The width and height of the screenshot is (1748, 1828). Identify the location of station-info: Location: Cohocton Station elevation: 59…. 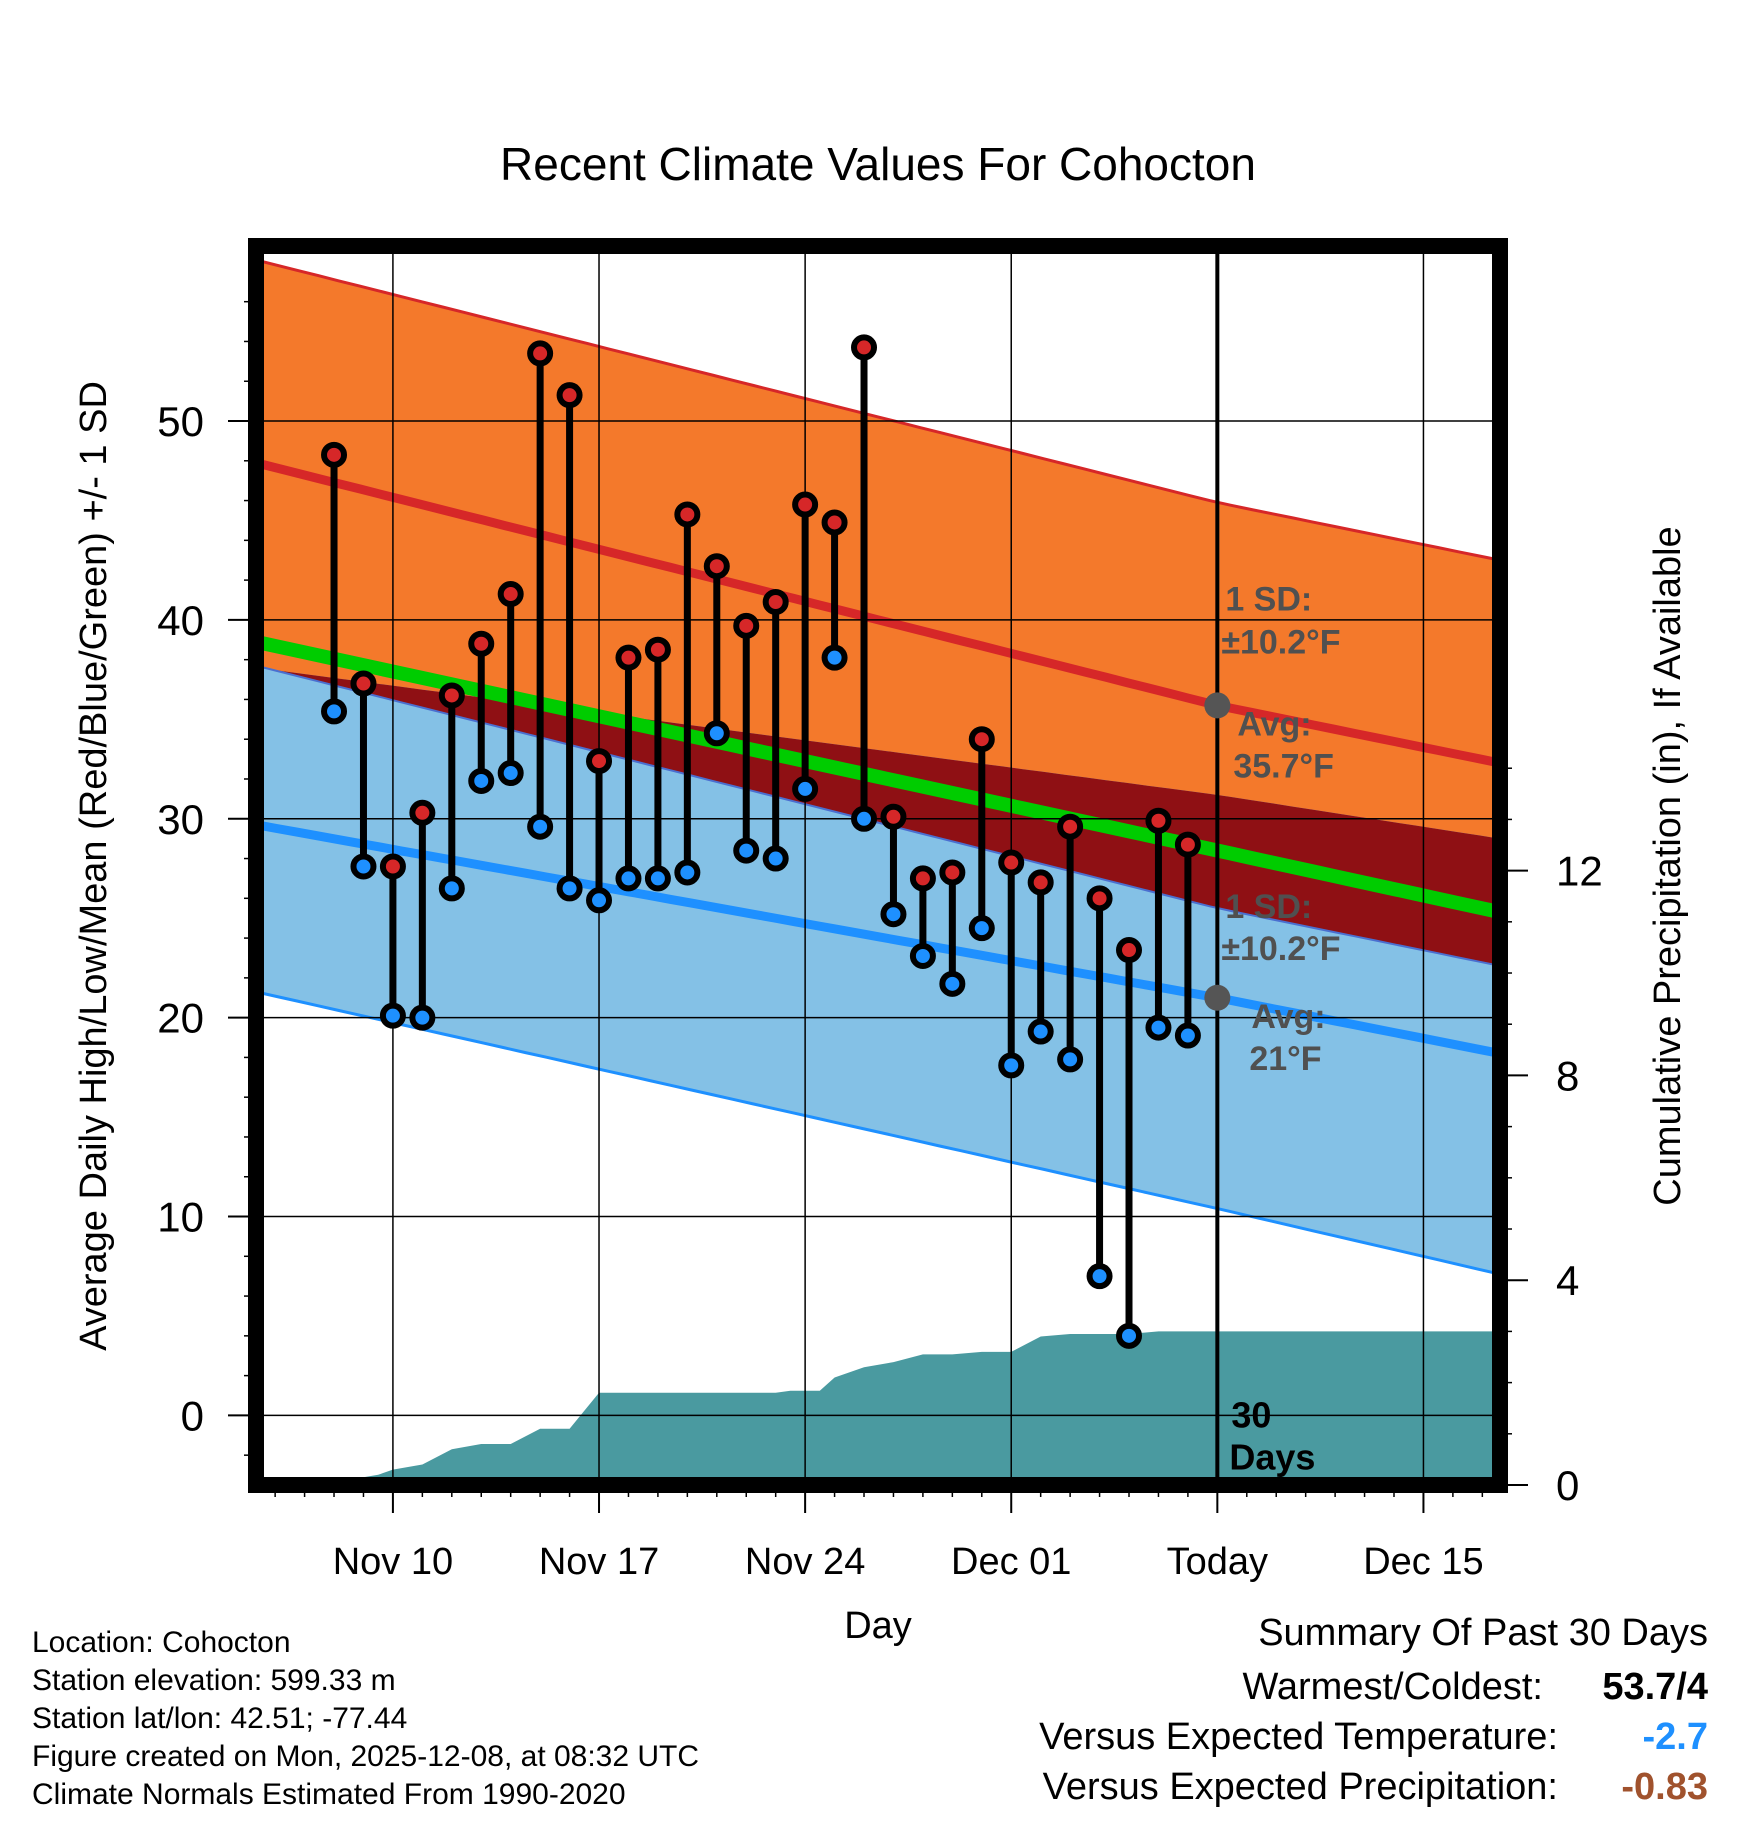
(365, 1719).